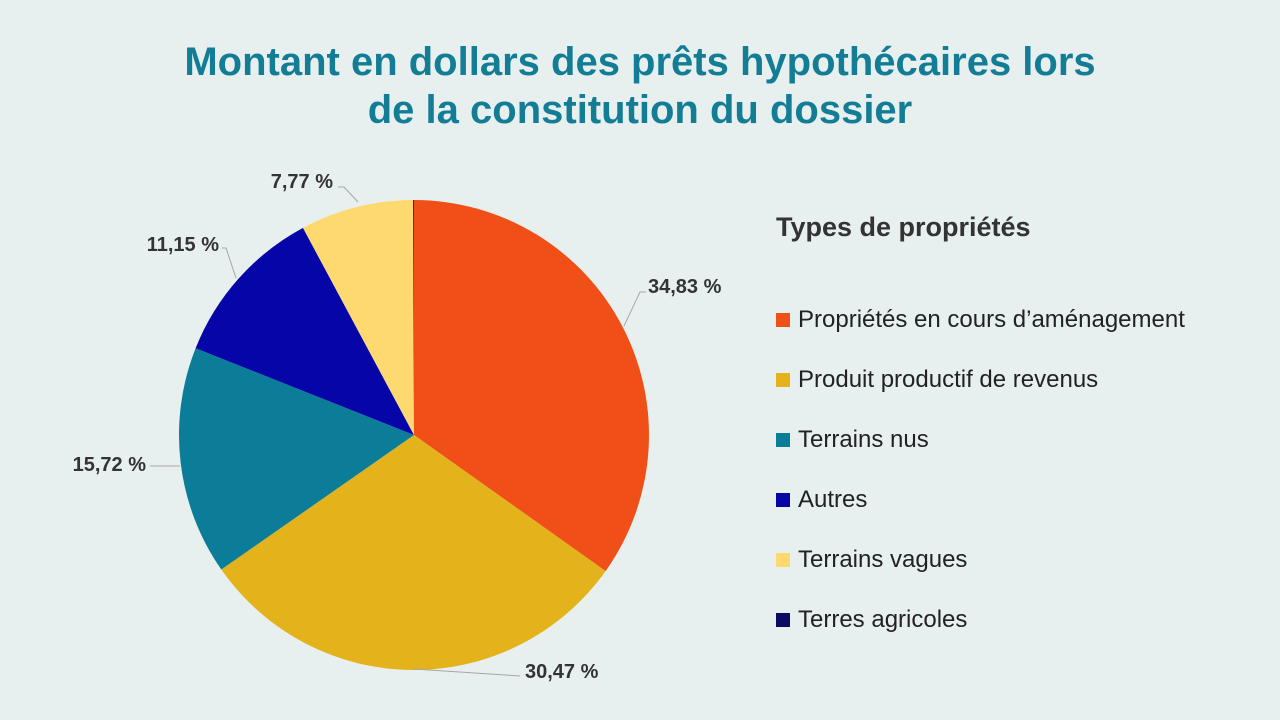 This screenshot has height=720, width=1280. I want to click on legend-item: Propriétés en cours d’aménagement, so click(980, 320).